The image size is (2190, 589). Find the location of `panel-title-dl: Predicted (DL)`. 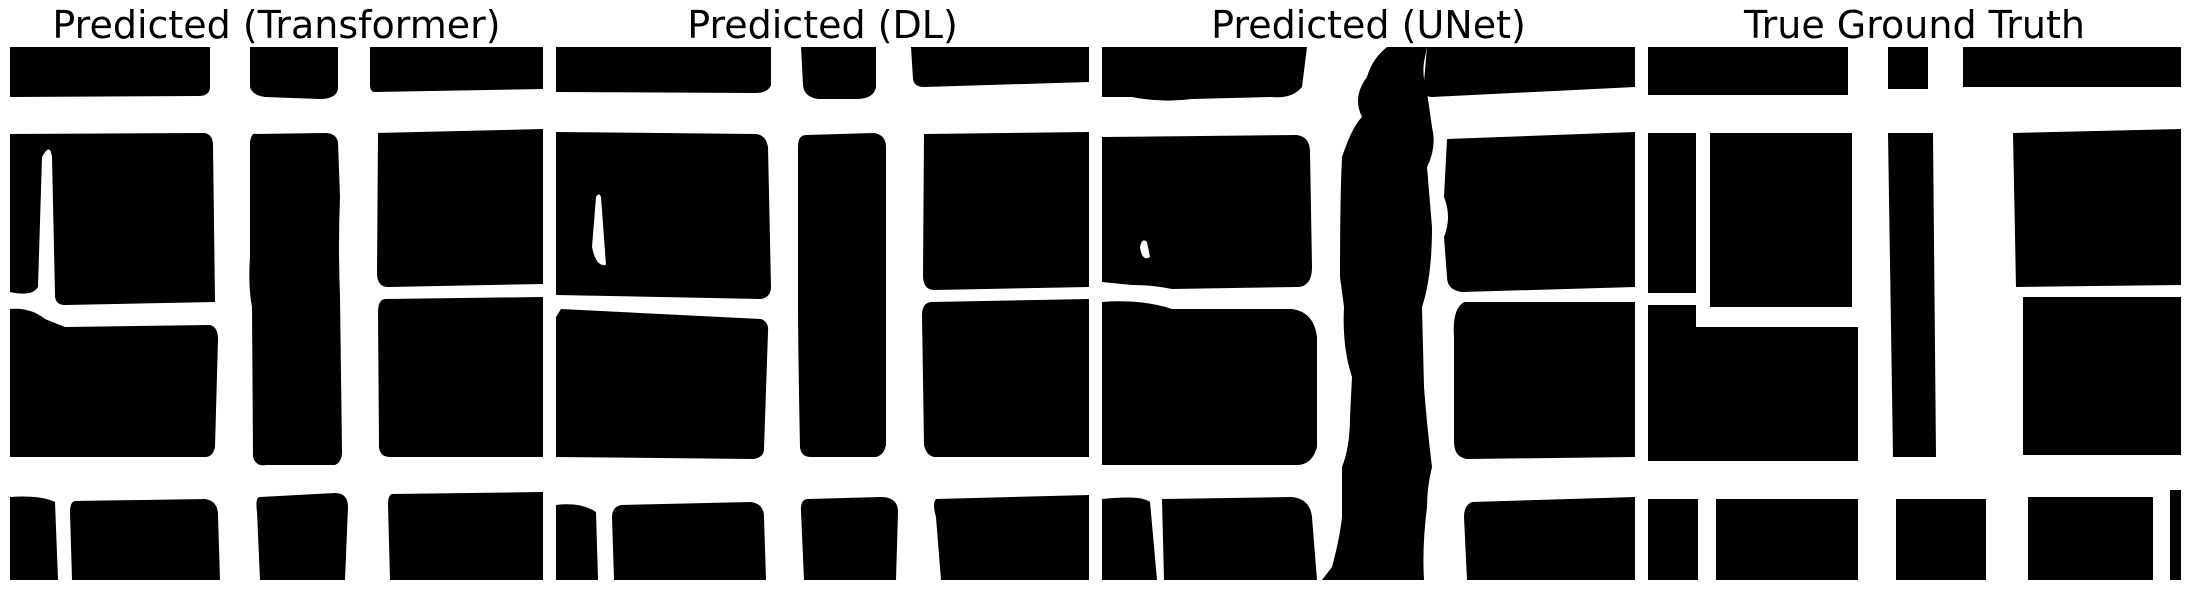

panel-title-dl: Predicted (DL) is located at coordinates (822, 25).